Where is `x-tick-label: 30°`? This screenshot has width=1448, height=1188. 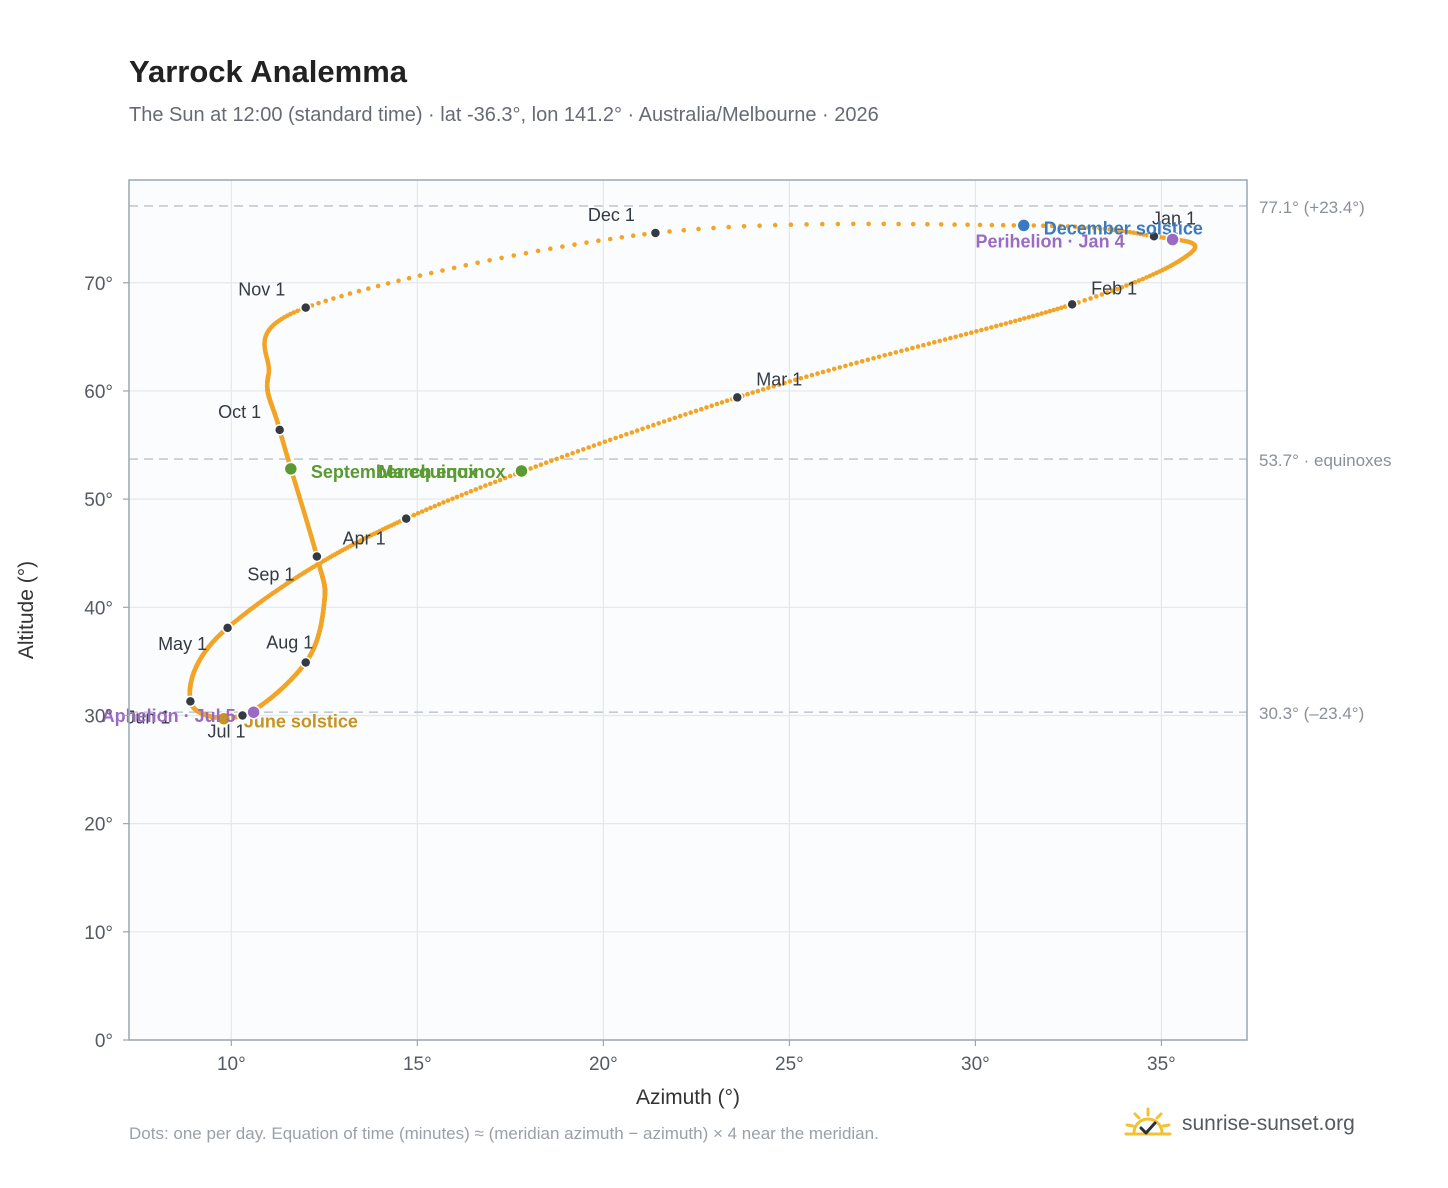
x-tick-label: 30° is located at coordinates (975, 1064).